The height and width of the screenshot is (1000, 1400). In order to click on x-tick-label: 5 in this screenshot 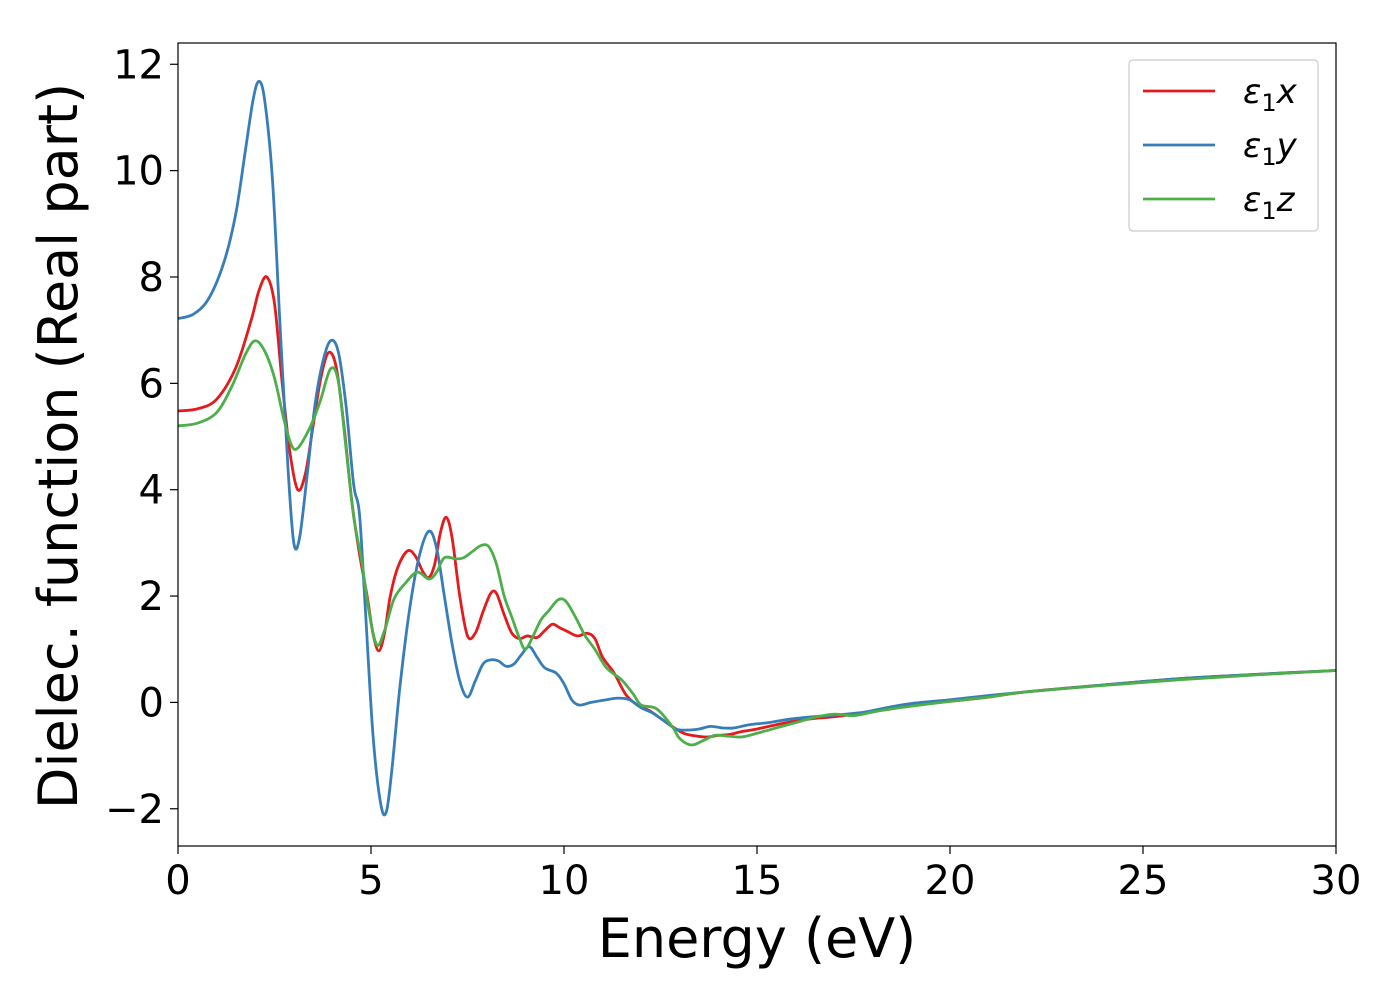, I will do `click(370, 881)`.